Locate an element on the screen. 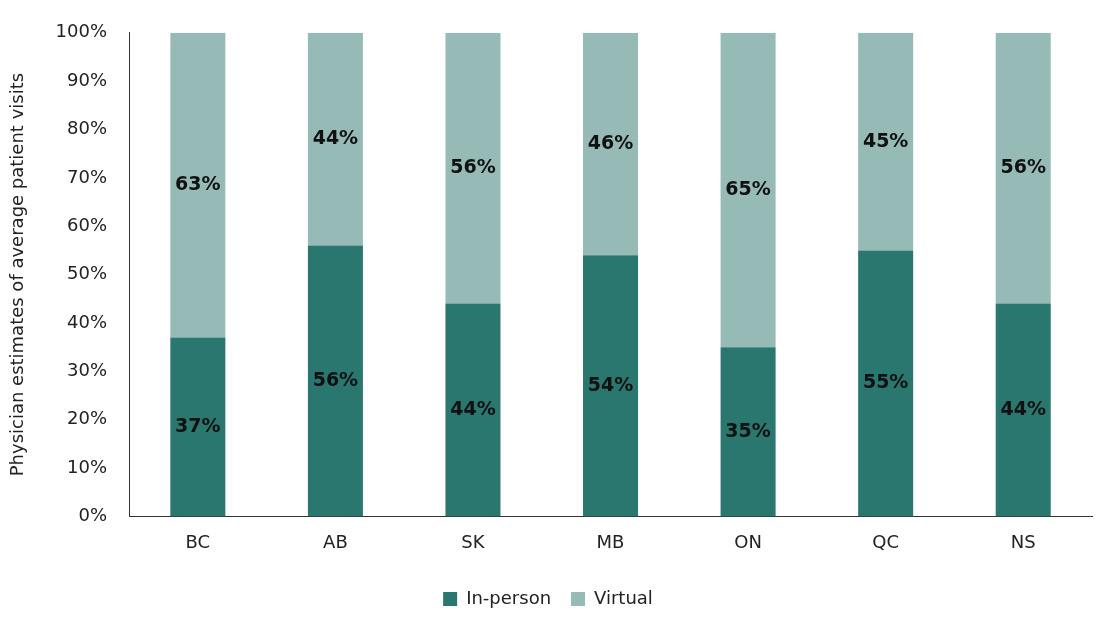 This screenshot has width=1112, height=618. data-label: 45% is located at coordinates (885, 139).